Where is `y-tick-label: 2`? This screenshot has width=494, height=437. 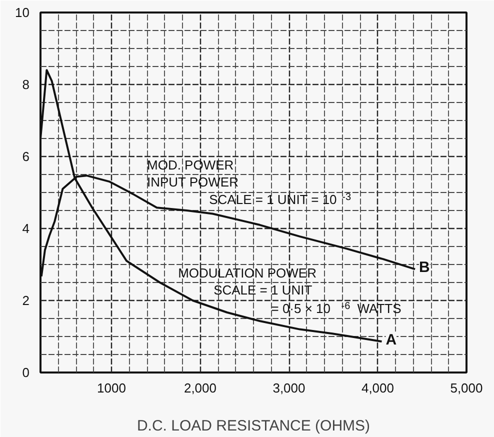 y-tick-label: 2 is located at coordinates (26, 300).